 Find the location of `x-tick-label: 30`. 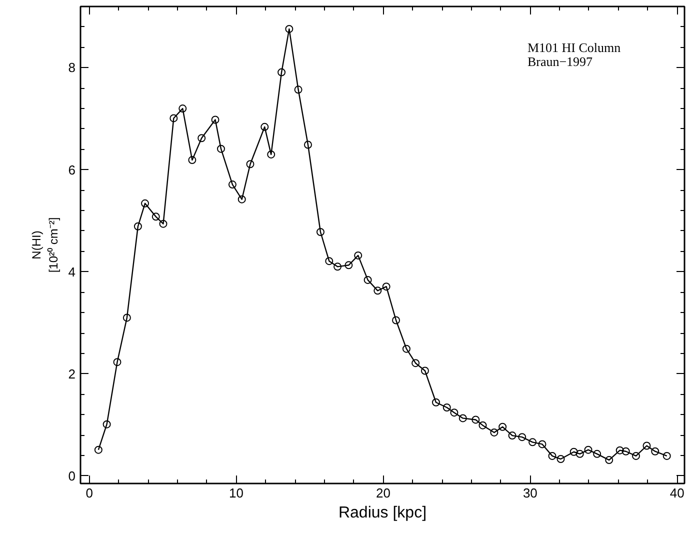

x-tick-label: 30 is located at coordinates (530, 493).